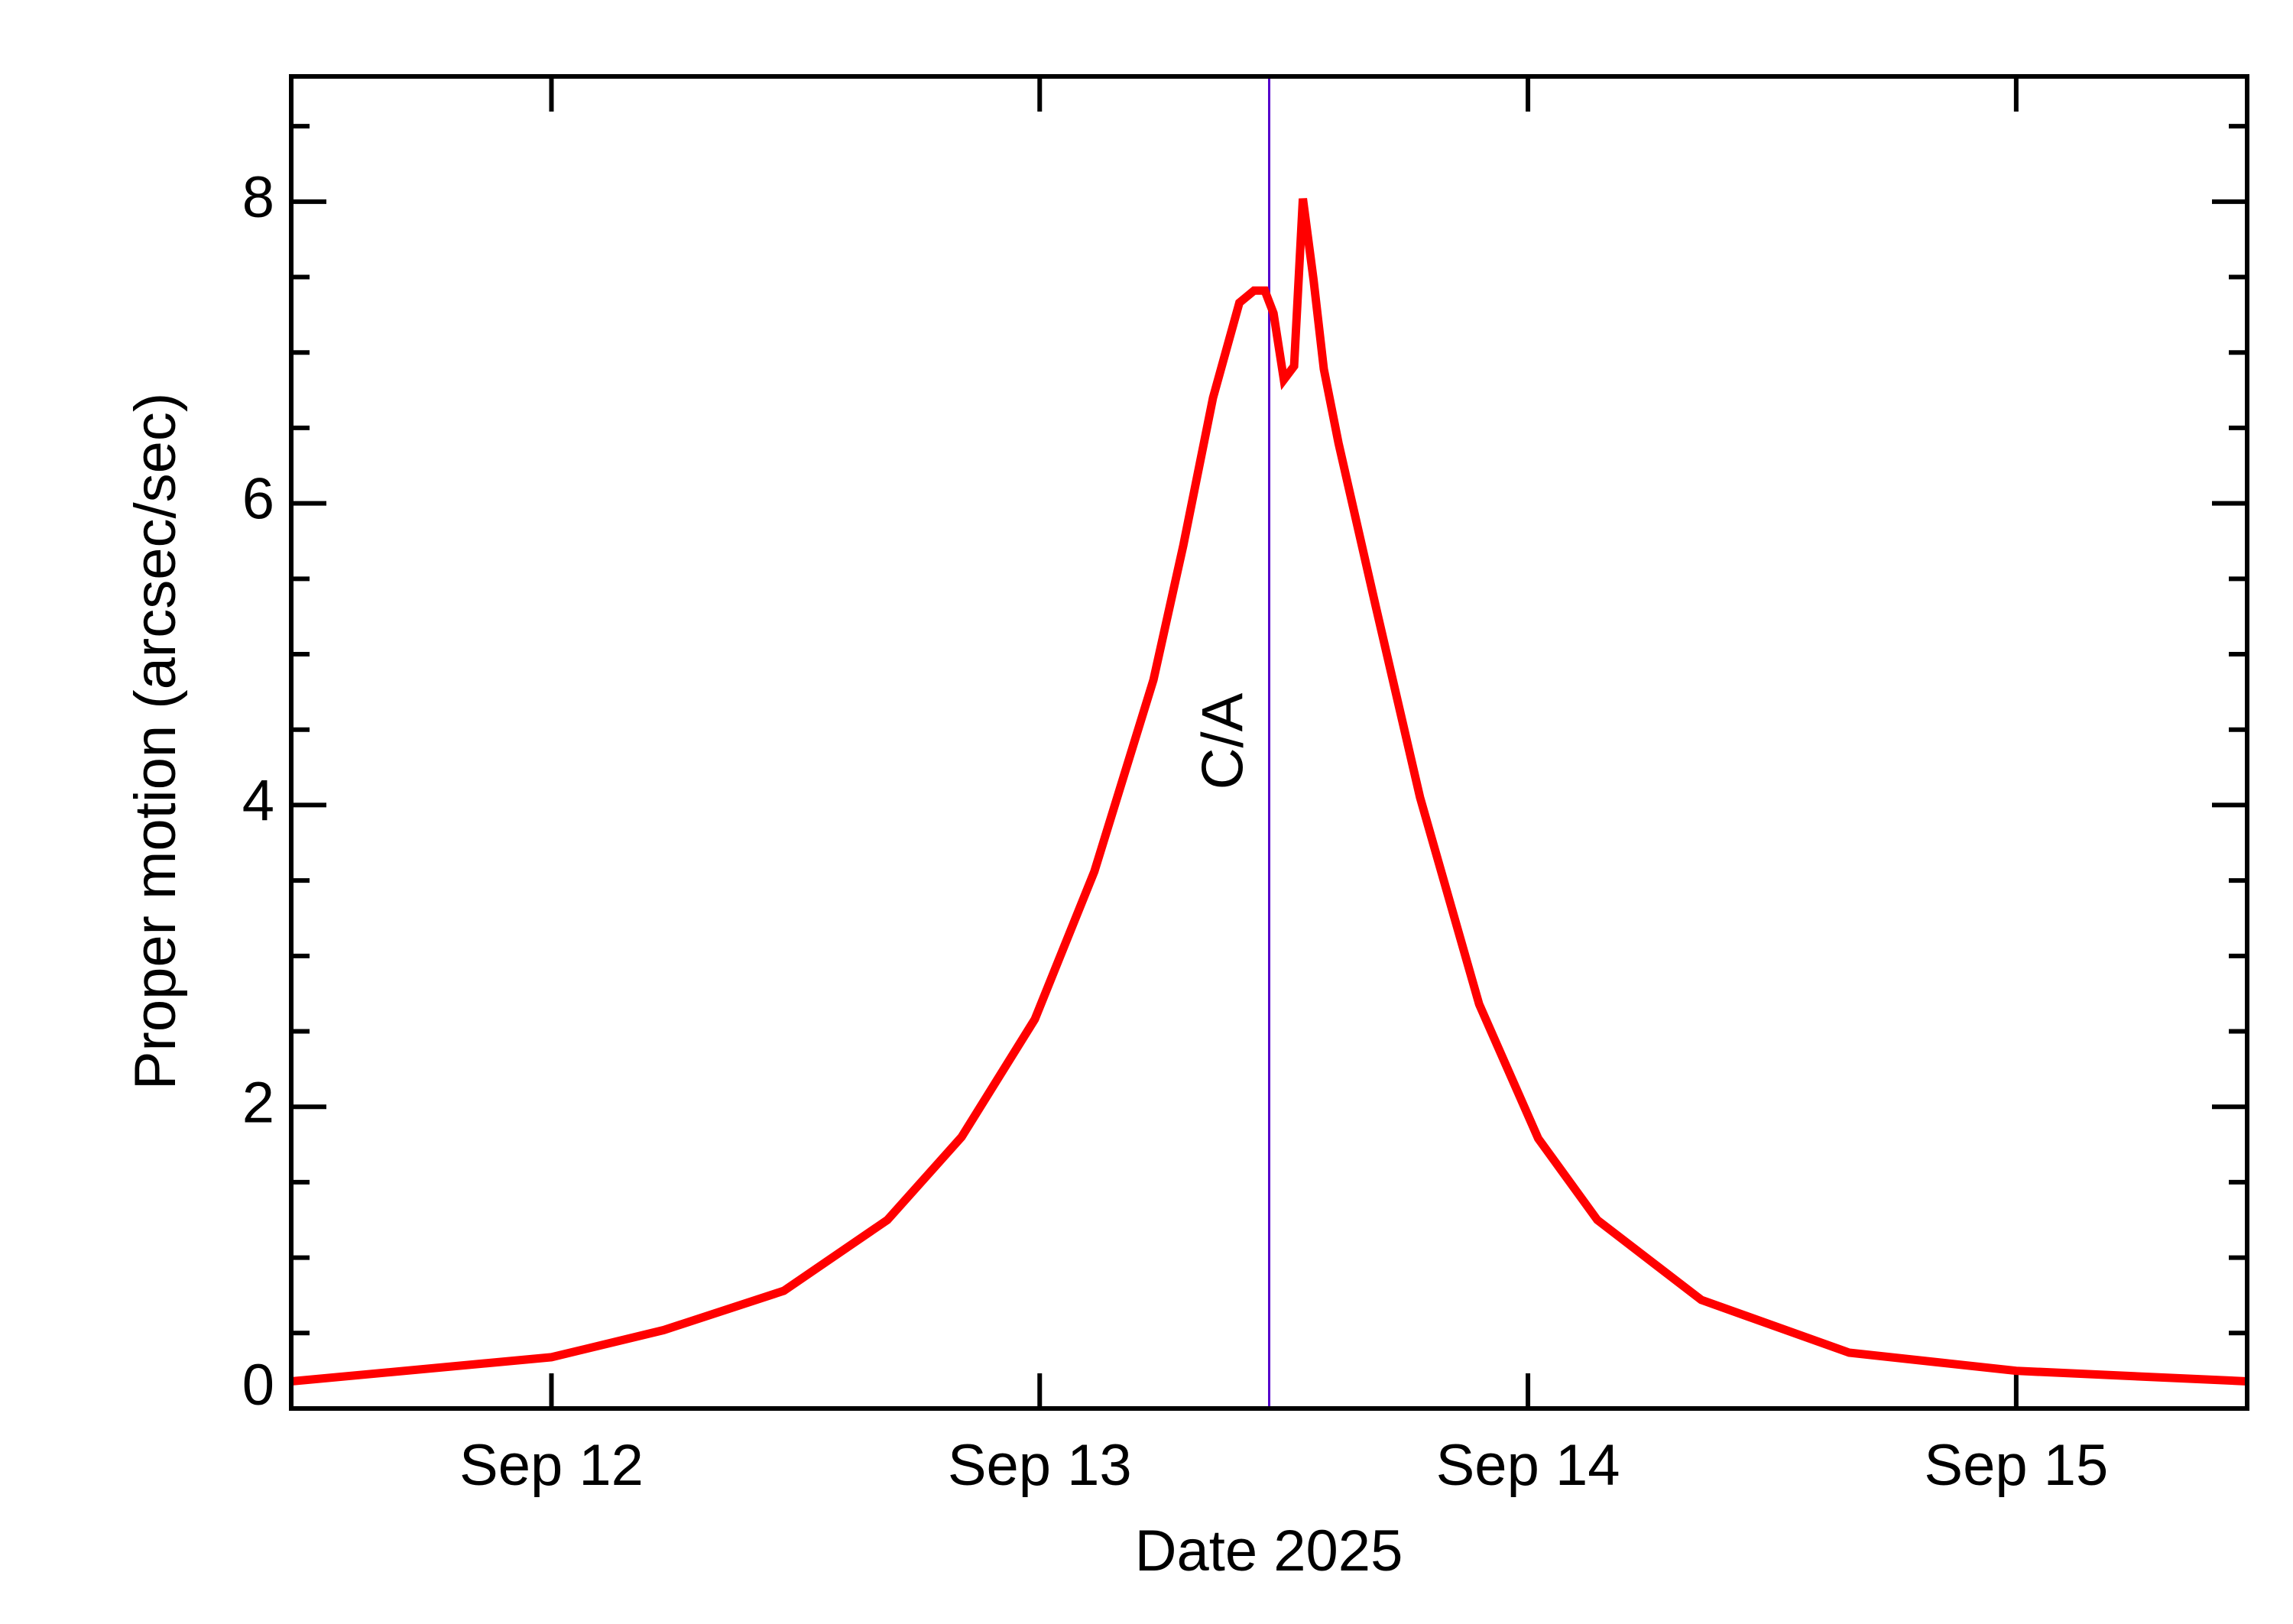 The width and height of the screenshot is (2293, 1624). Describe the element at coordinates (1040, 1465) in the screenshot. I see `x-tick-label: Sep 13` at that location.